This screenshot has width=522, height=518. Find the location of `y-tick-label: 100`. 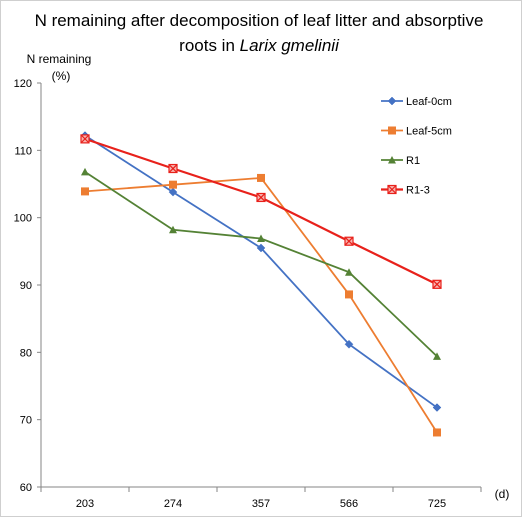

y-tick-label: 100 is located at coordinates (23, 219).